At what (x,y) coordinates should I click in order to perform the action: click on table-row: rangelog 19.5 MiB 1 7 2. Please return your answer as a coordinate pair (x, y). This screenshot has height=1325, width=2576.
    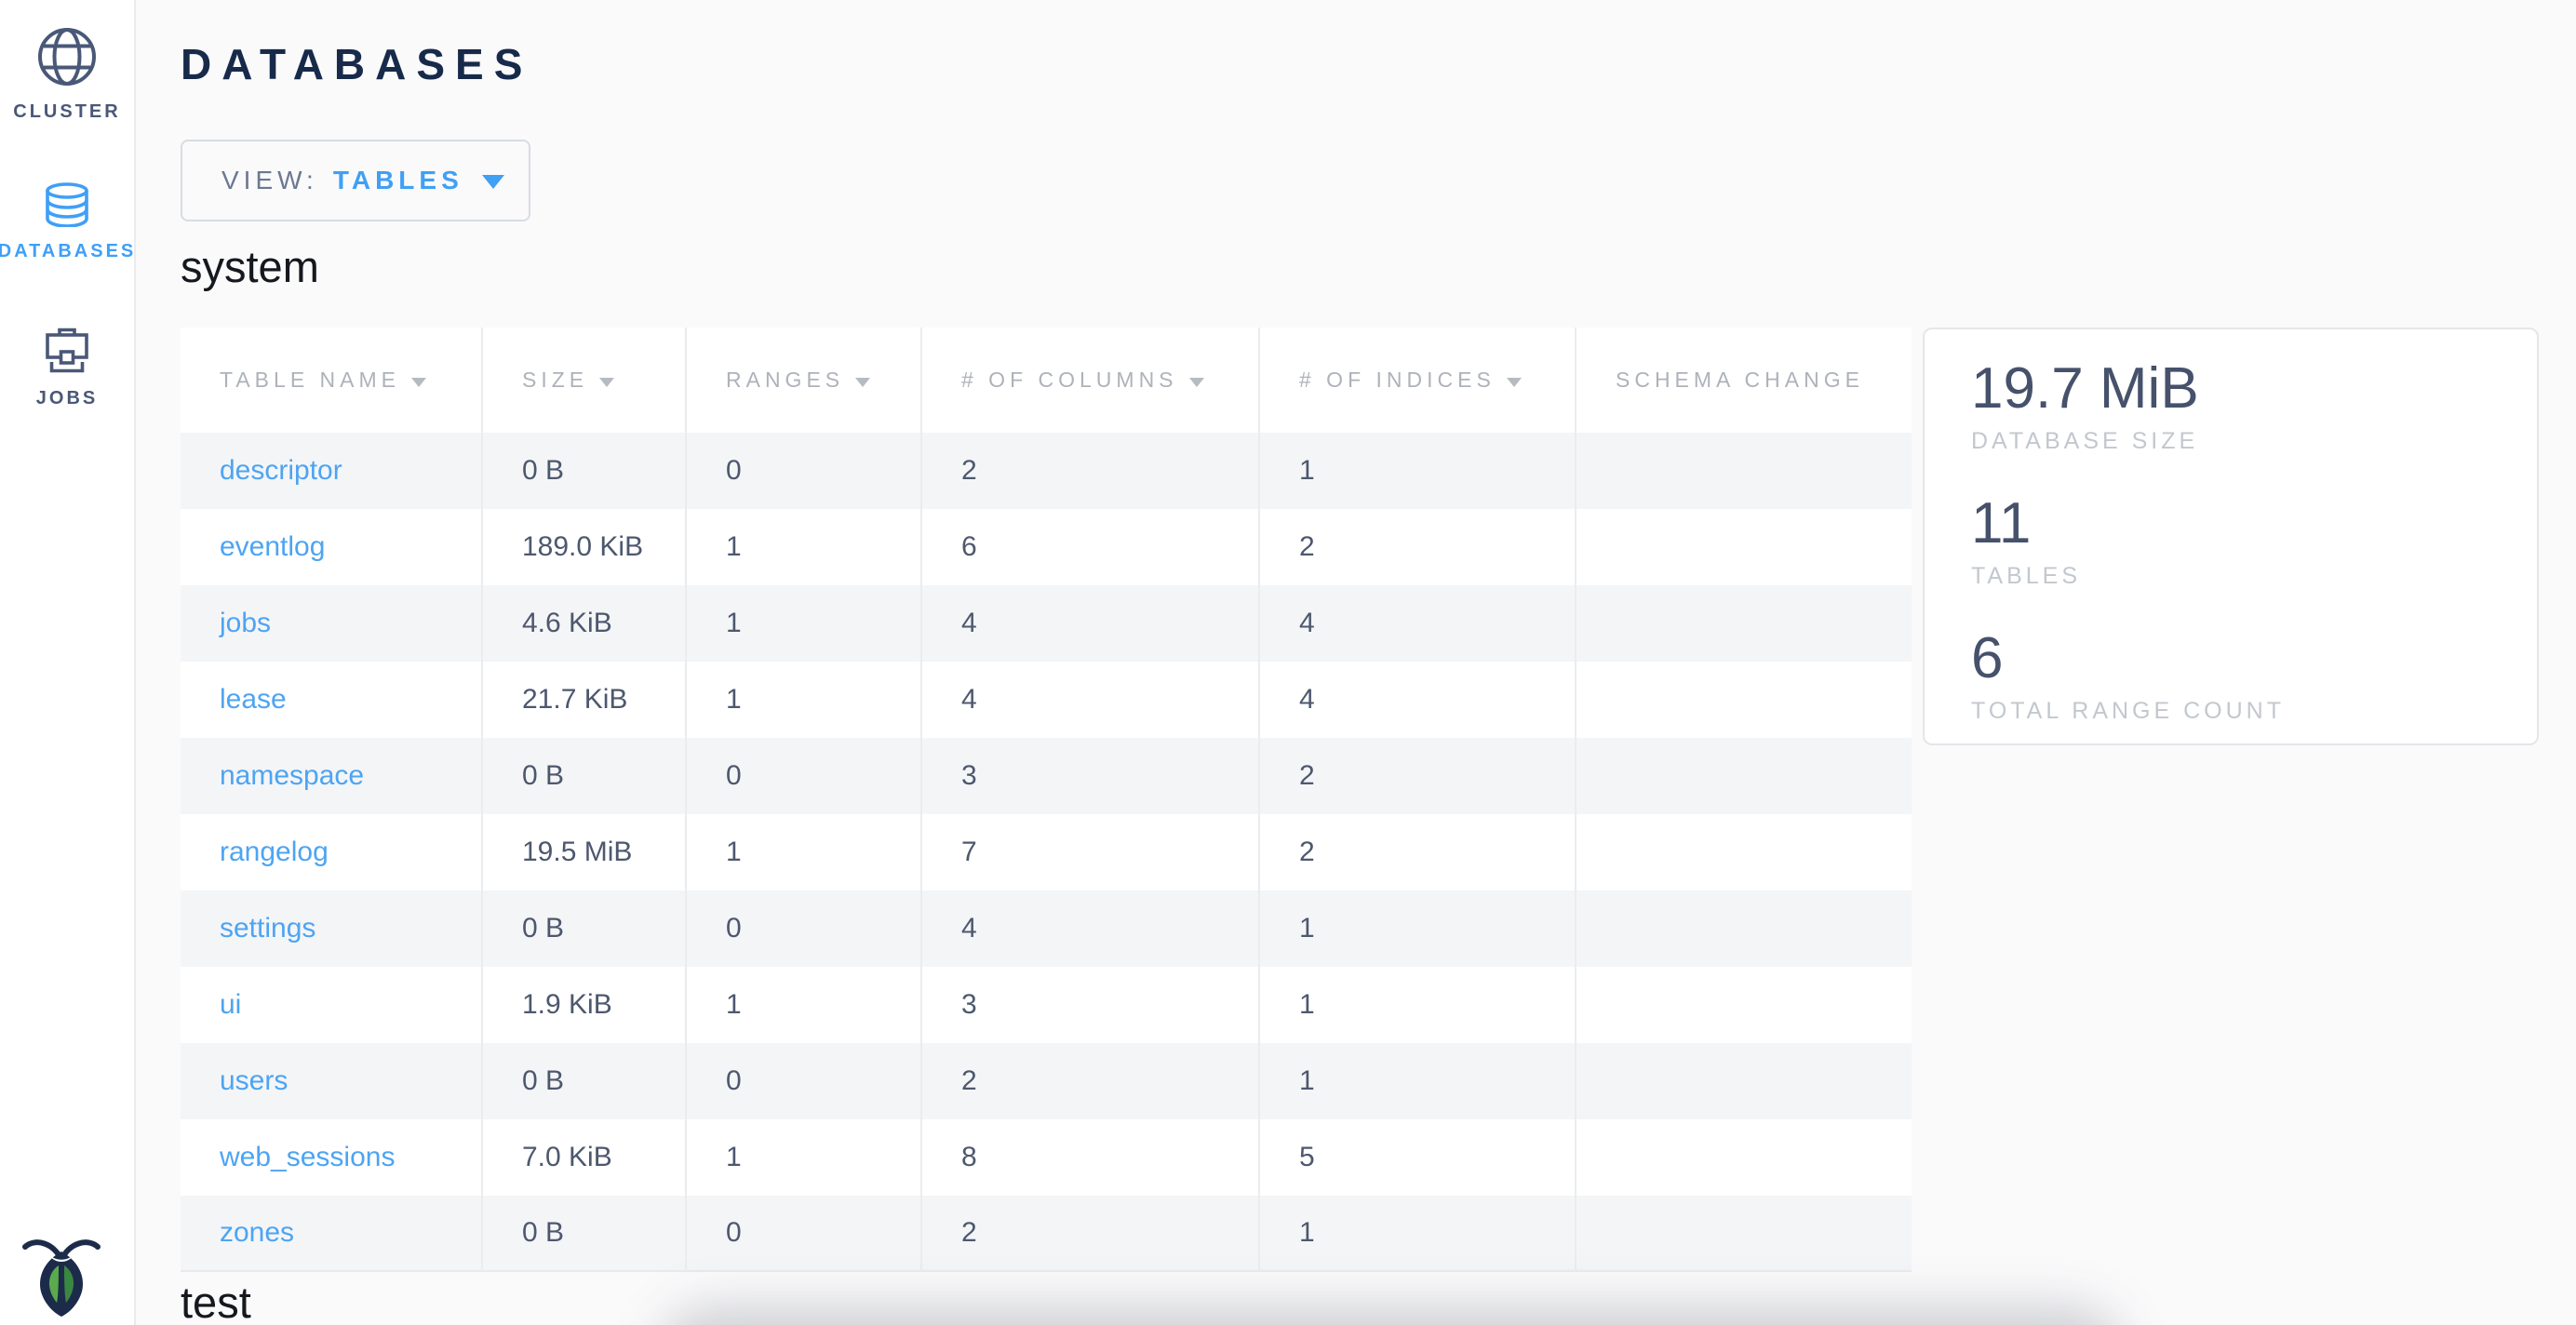
    Looking at the image, I should click on (1046, 852).